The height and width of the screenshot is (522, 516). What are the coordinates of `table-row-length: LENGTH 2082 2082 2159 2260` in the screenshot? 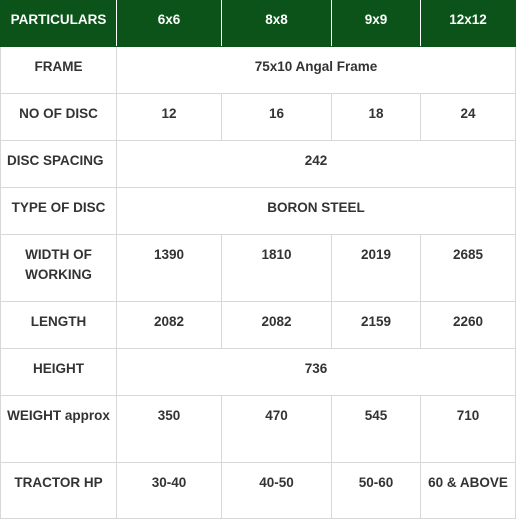 It's located at (258, 325).